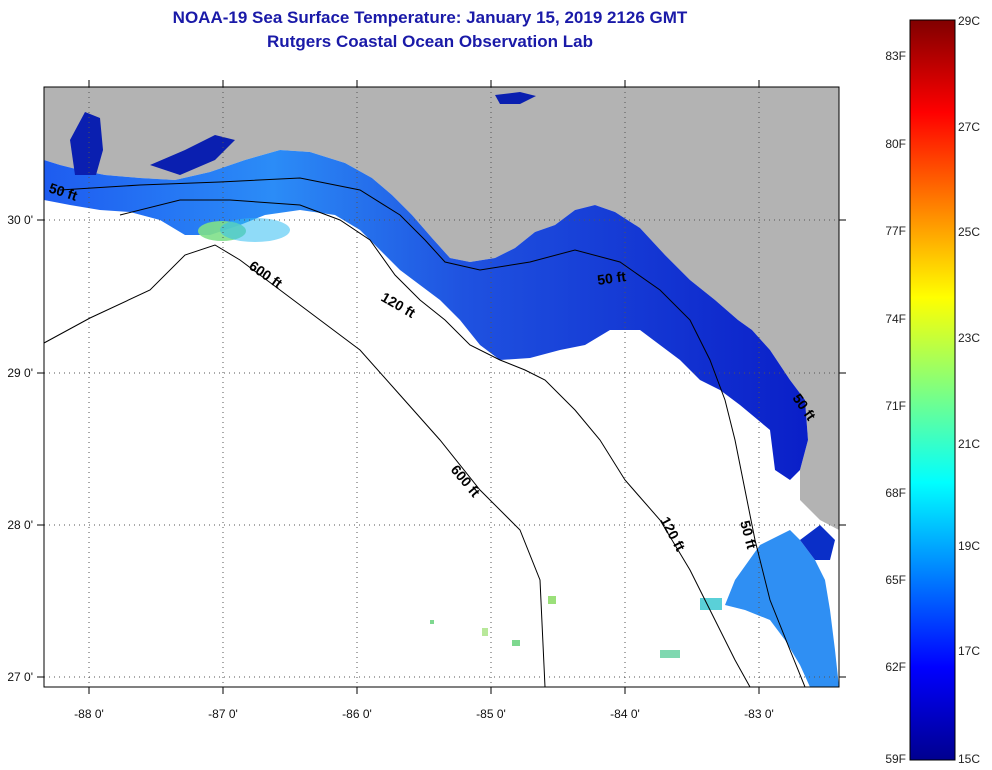 The height and width of the screenshot is (770, 992). Describe the element at coordinates (20, 220) in the screenshot. I see `lat-label-30: 30 0'` at that location.